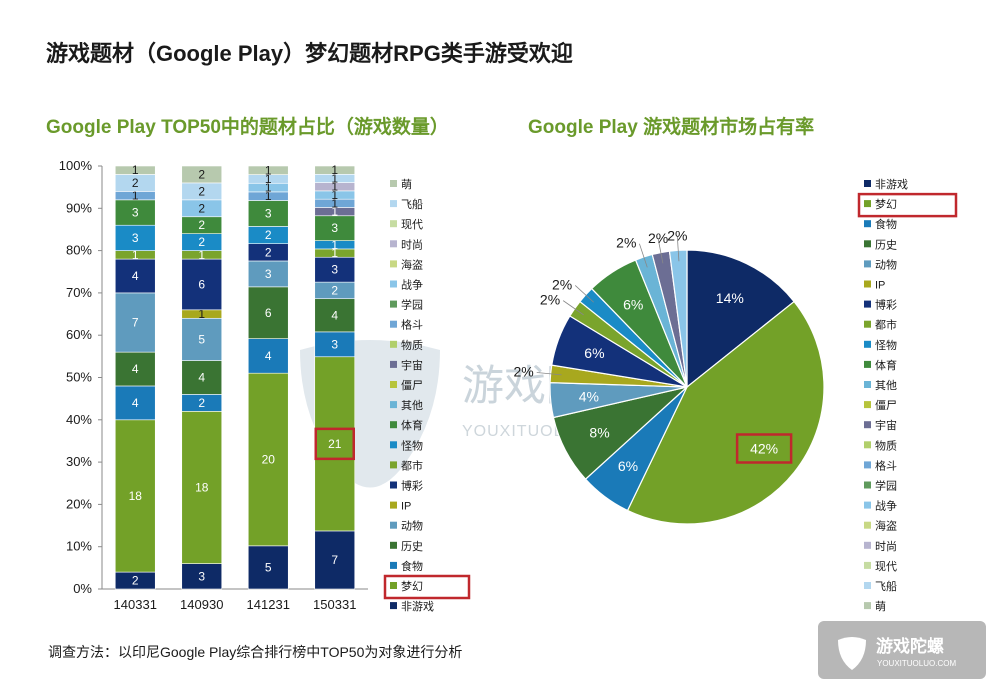  What do you see at coordinates (82, 588) in the screenshot?
I see `y-tick-label: 0%` at bounding box center [82, 588].